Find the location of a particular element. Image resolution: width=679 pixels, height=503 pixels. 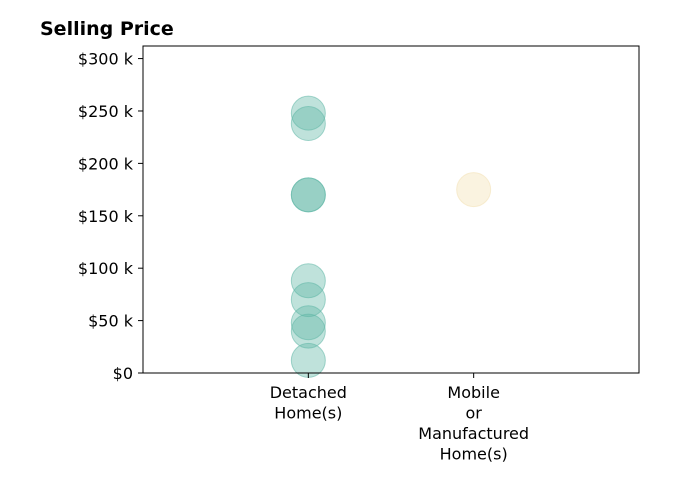

x-tick-label-line: Mobile is located at coordinates (473, 392).